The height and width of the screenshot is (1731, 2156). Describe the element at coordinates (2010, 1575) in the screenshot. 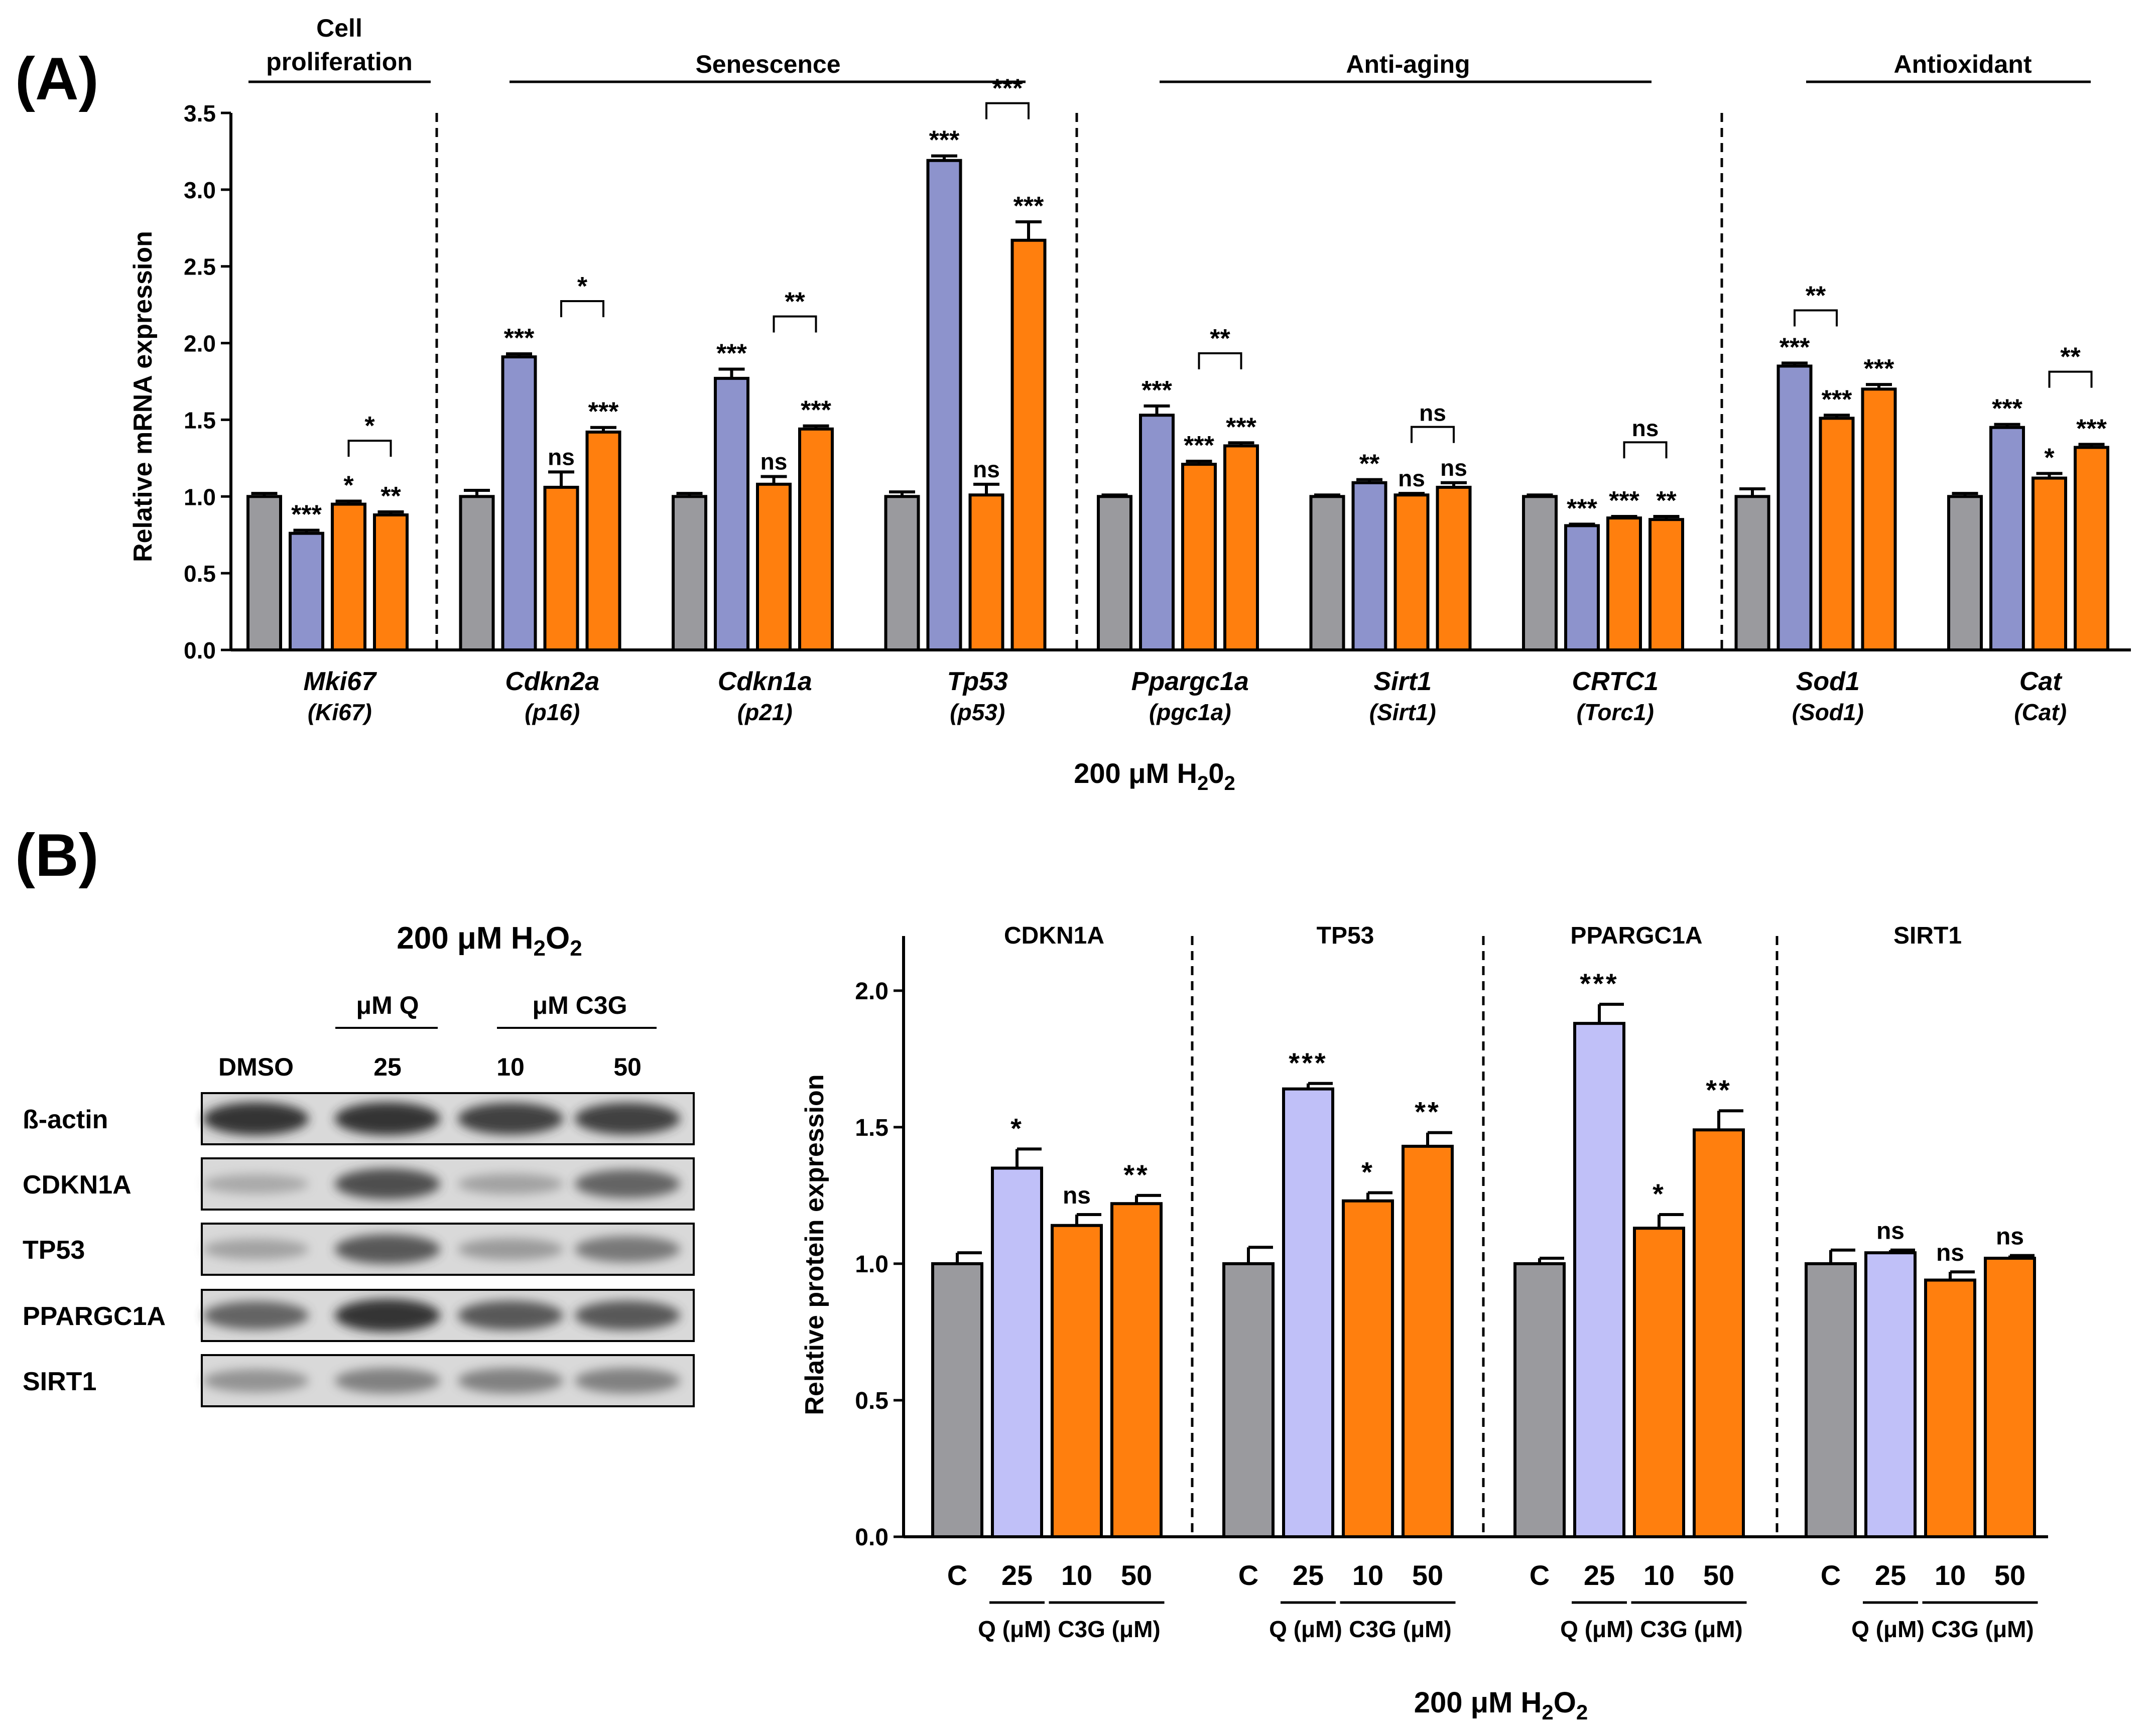

I see `chart-b-x-tick-label: 50` at that location.